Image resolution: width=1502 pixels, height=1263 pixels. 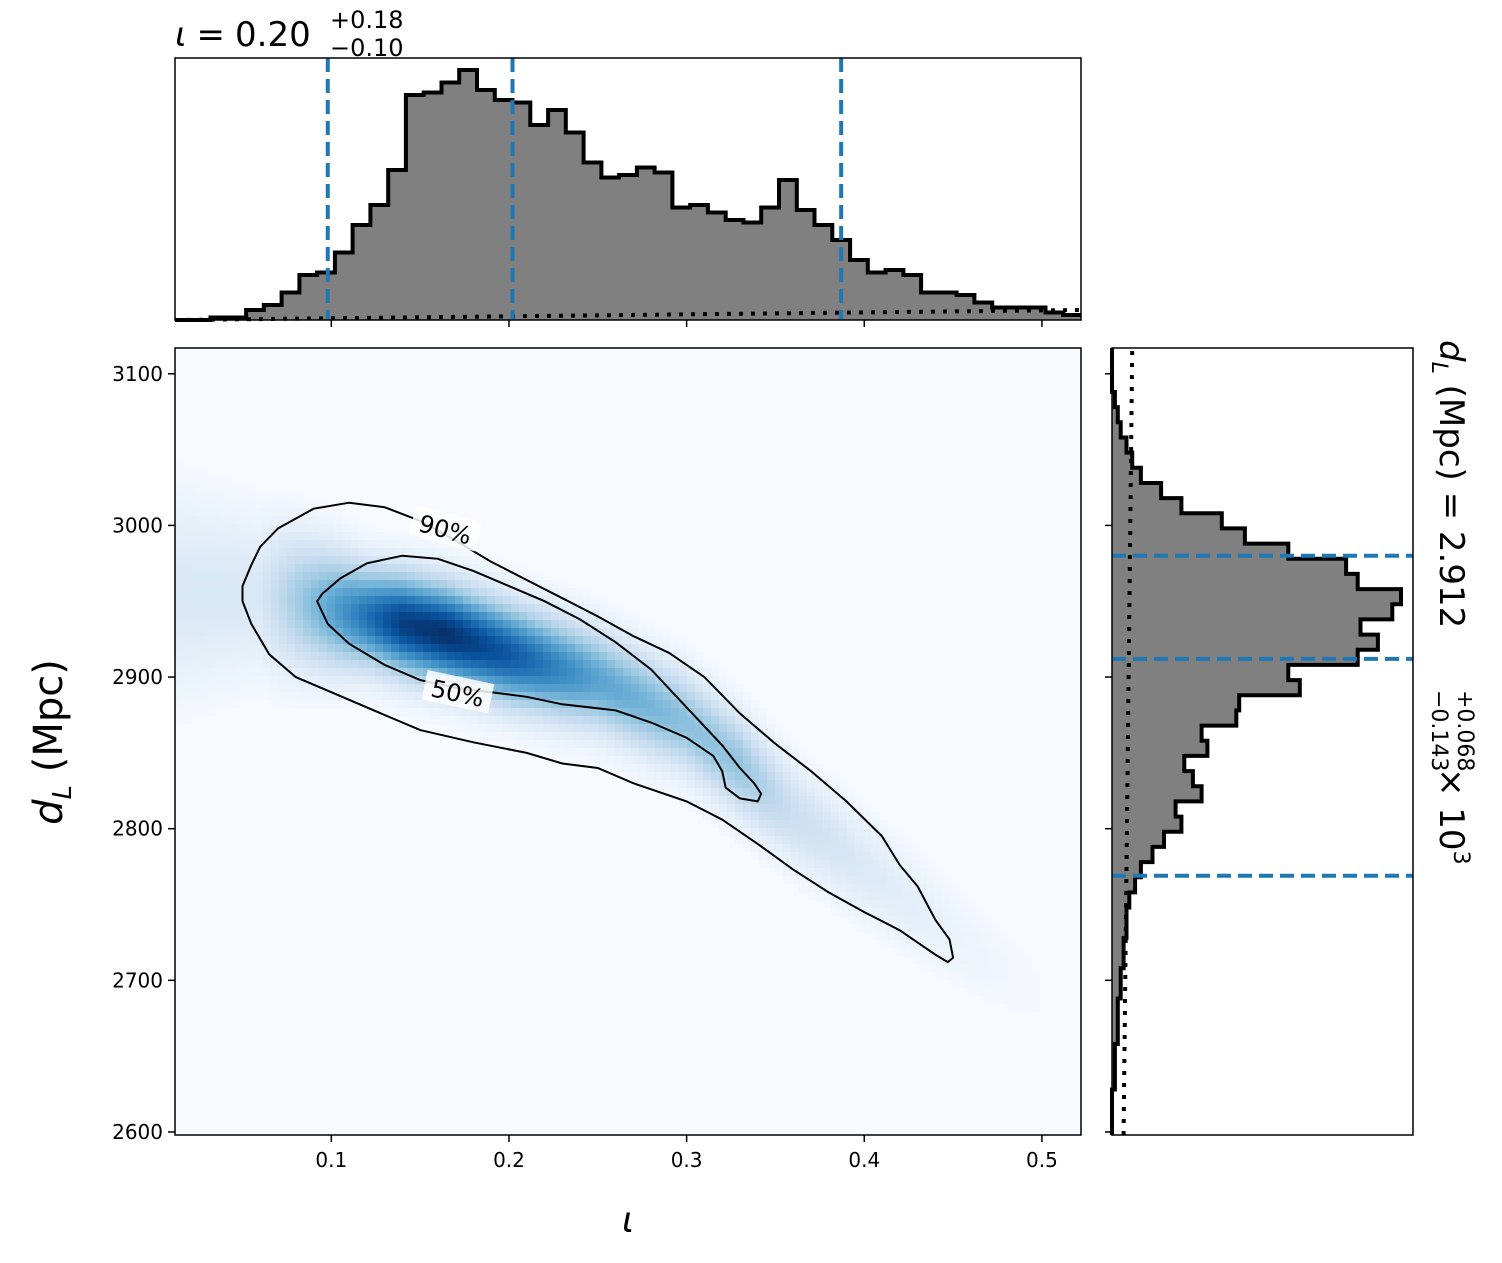 I want to click on right-axes-frame, so click(x=1262, y=741).